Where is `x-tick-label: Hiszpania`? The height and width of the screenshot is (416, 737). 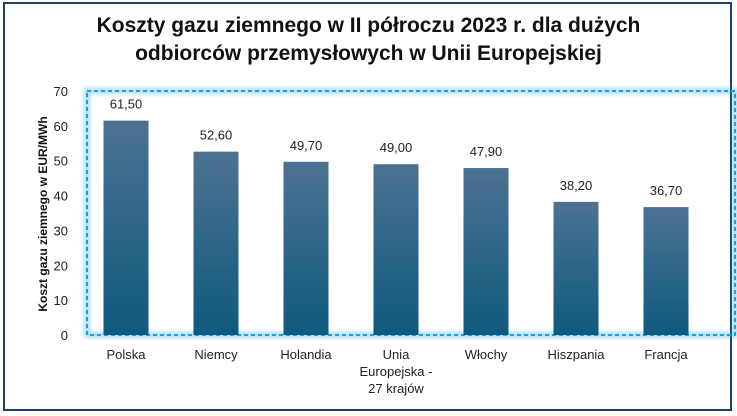 x-tick-label: Hiszpania is located at coordinates (576, 354).